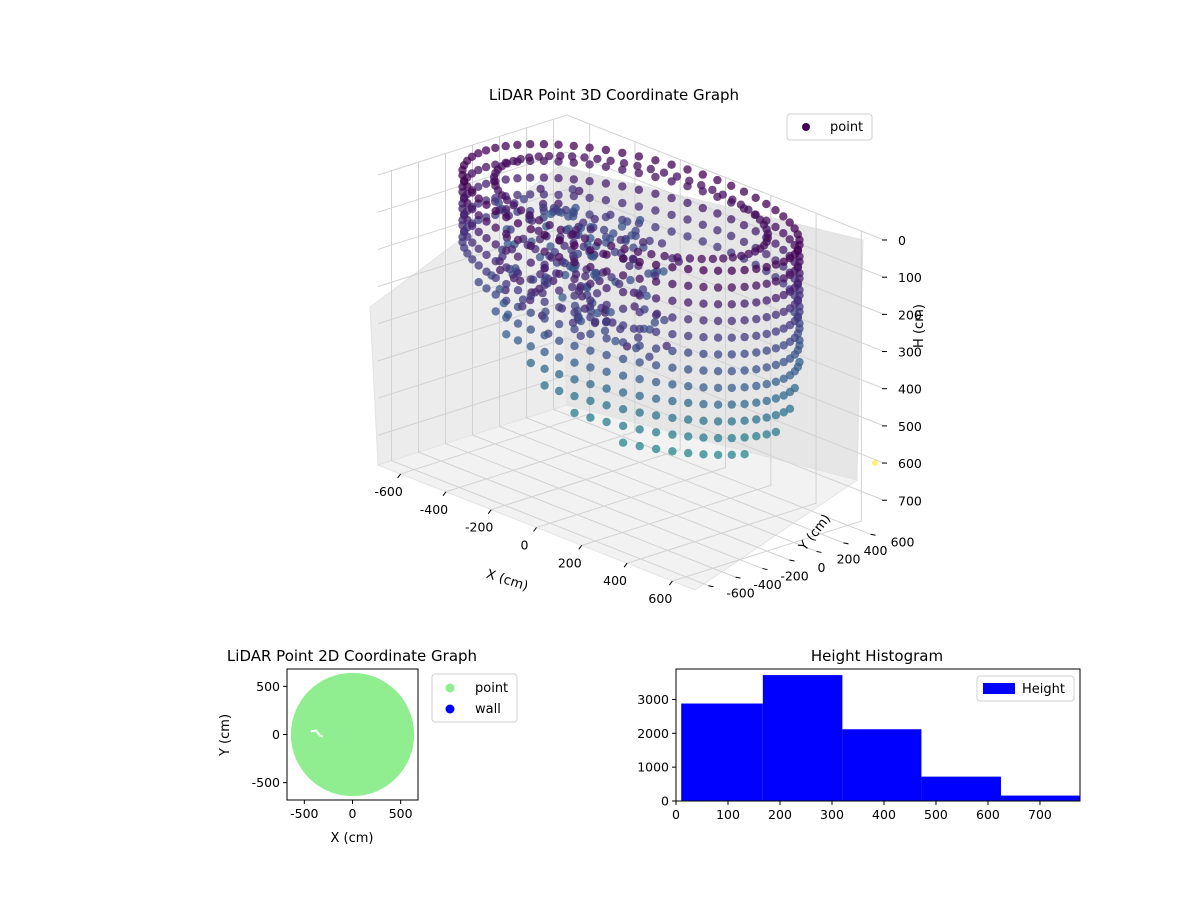 The height and width of the screenshot is (900, 1200). I want to click on legend-2d: point wall, so click(474, 698).